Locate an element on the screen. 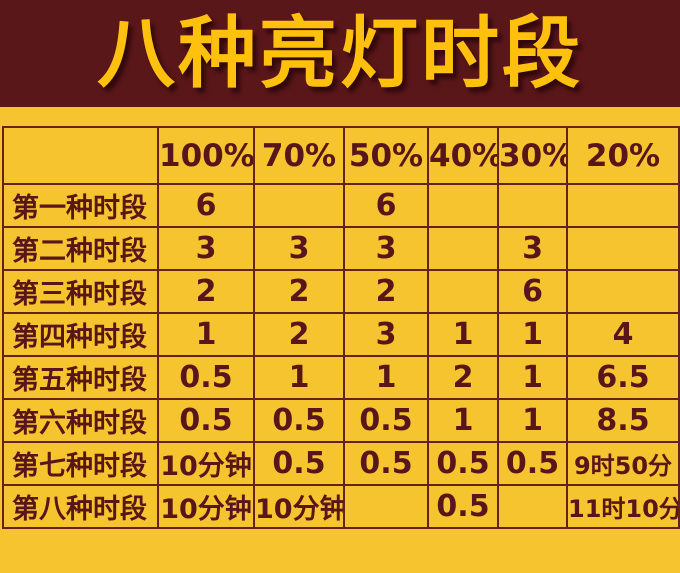 The height and width of the screenshot is (573, 680). cell-value: 11时10分 is located at coordinates (623, 506).